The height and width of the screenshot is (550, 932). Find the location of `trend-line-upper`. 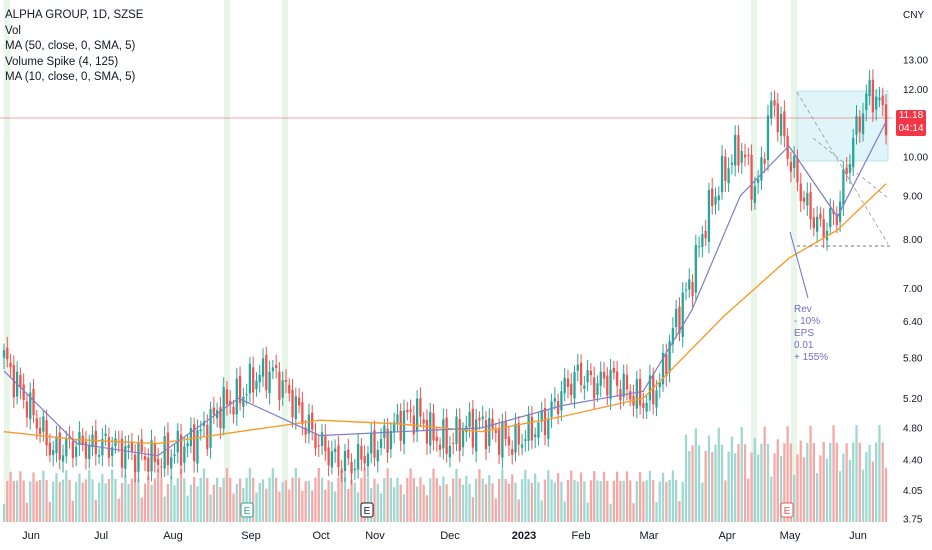

trend-line-upper is located at coordinates (842, 168).